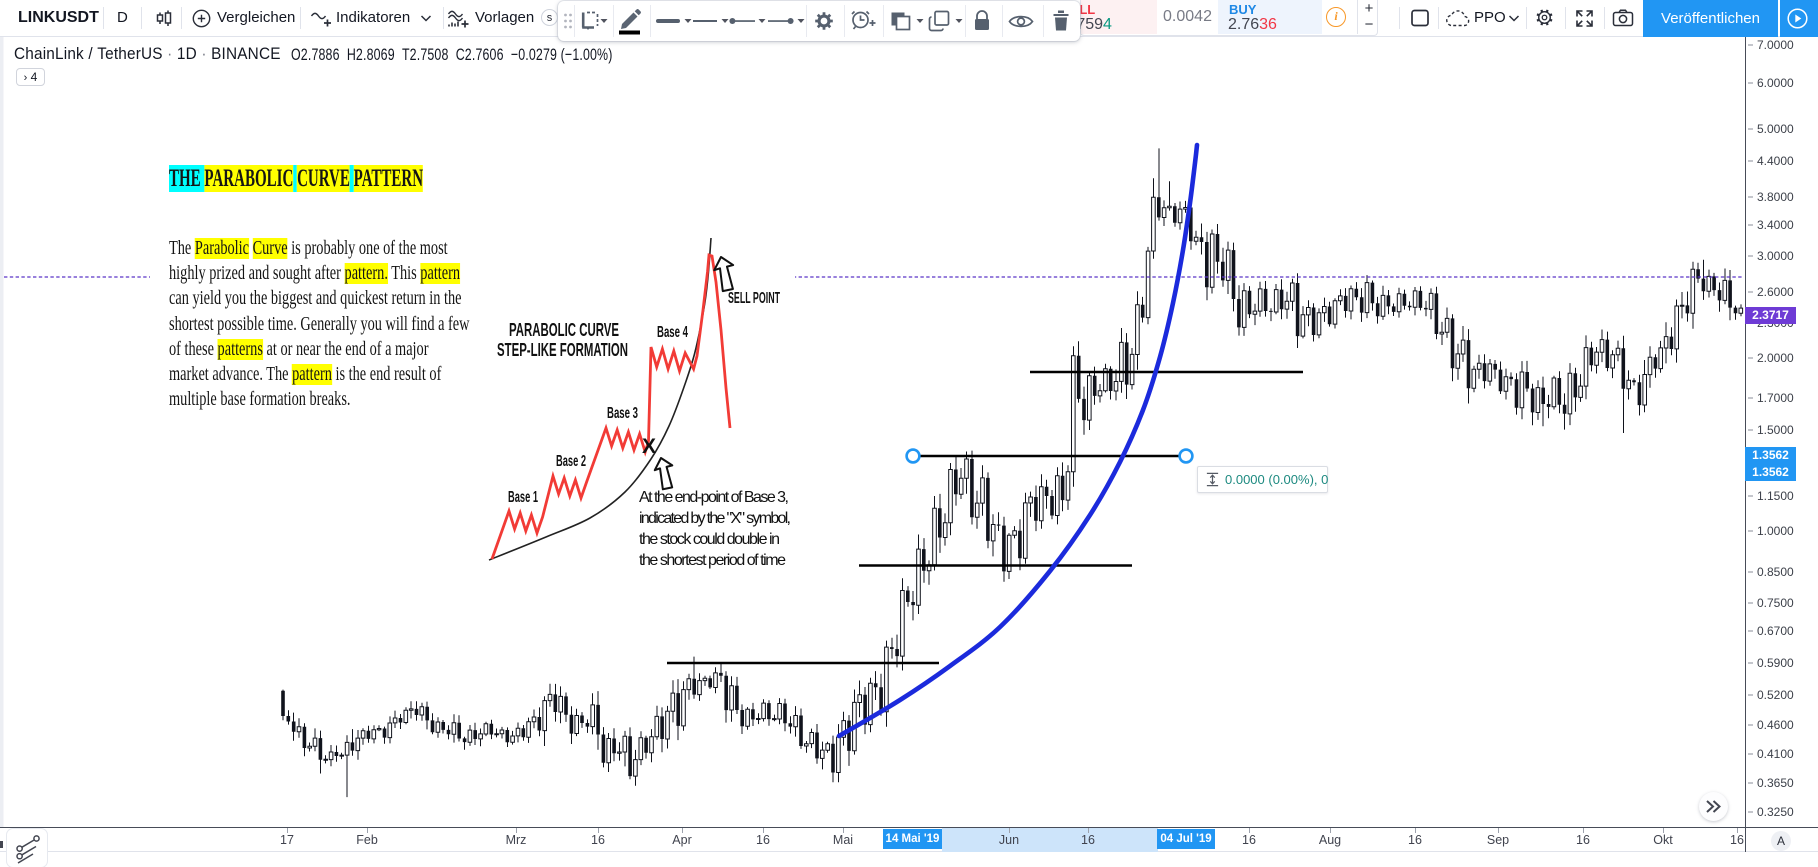 The width and height of the screenshot is (1818, 867). I want to click on svg-text: Base 1, so click(523, 497).